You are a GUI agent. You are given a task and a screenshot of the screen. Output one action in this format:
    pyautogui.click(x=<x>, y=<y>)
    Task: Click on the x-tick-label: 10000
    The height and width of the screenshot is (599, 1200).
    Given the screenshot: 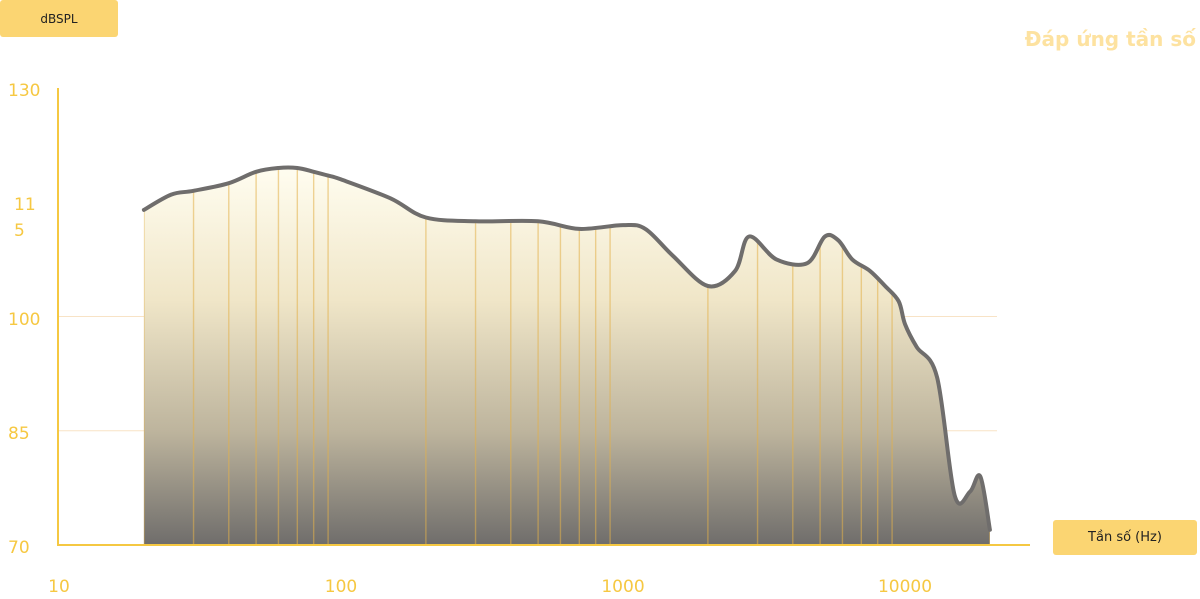 What is the action you would take?
    pyautogui.click(x=905, y=587)
    